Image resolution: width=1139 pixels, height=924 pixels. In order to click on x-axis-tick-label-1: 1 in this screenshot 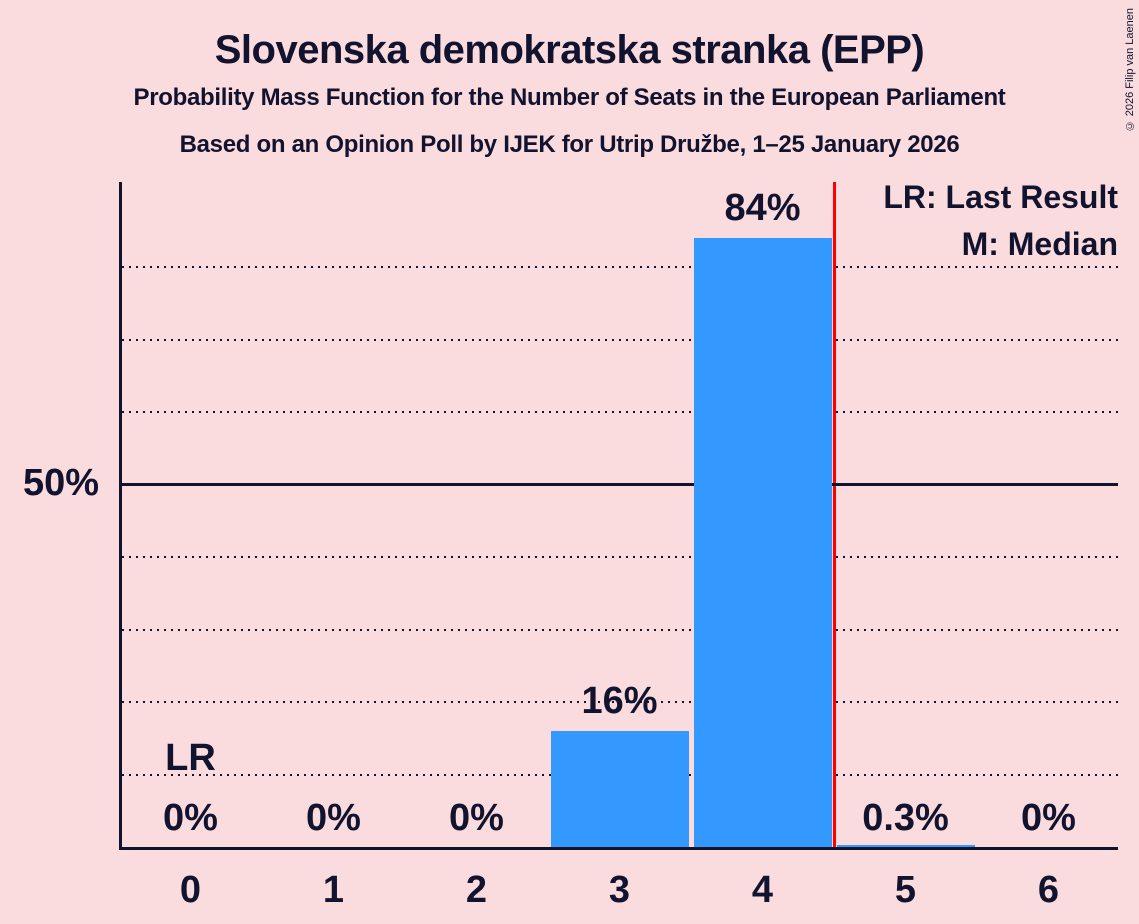, I will do `click(333, 890)`.